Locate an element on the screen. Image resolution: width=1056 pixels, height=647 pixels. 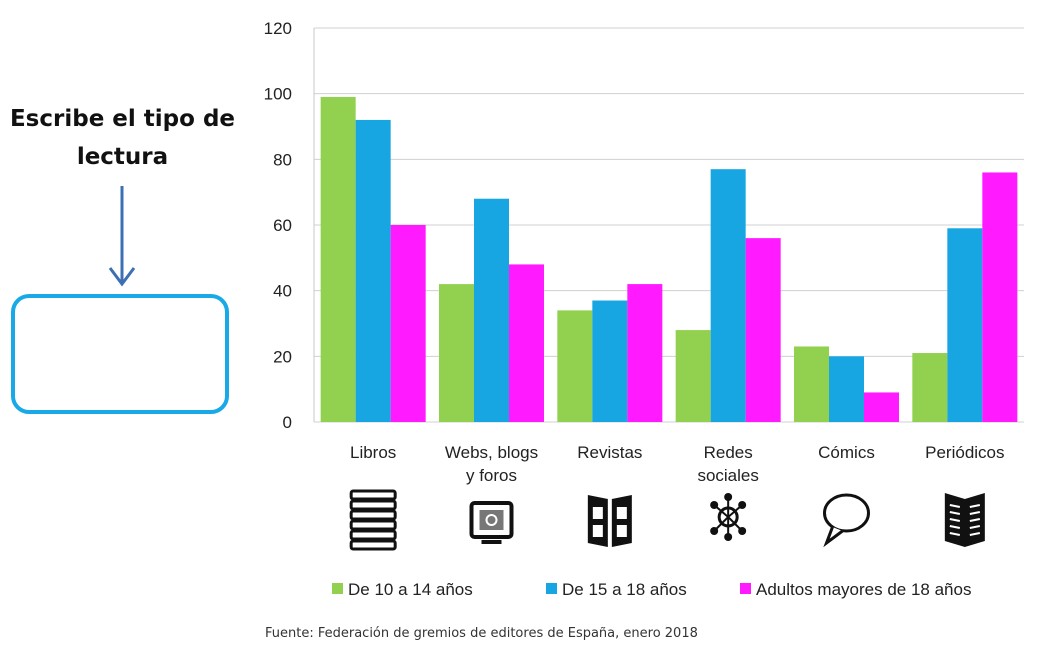
legend-item: De 15 a 18 años is located at coordinates (616, 589).